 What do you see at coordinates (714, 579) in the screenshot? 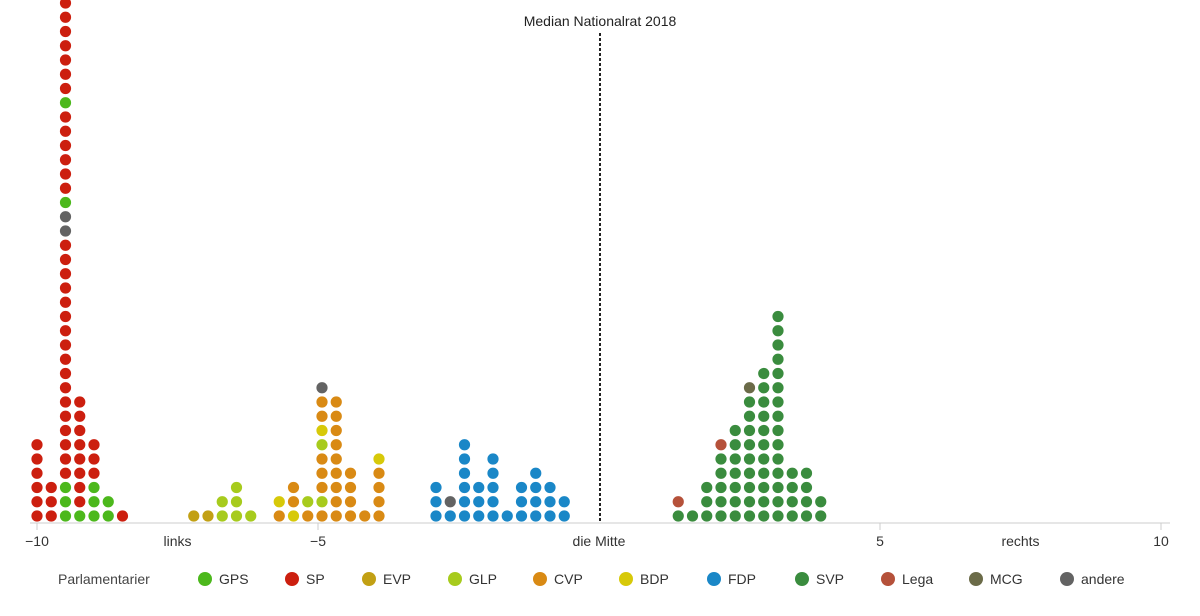
I see `legend-swatch-fdp` at bounding box center [714, 579].